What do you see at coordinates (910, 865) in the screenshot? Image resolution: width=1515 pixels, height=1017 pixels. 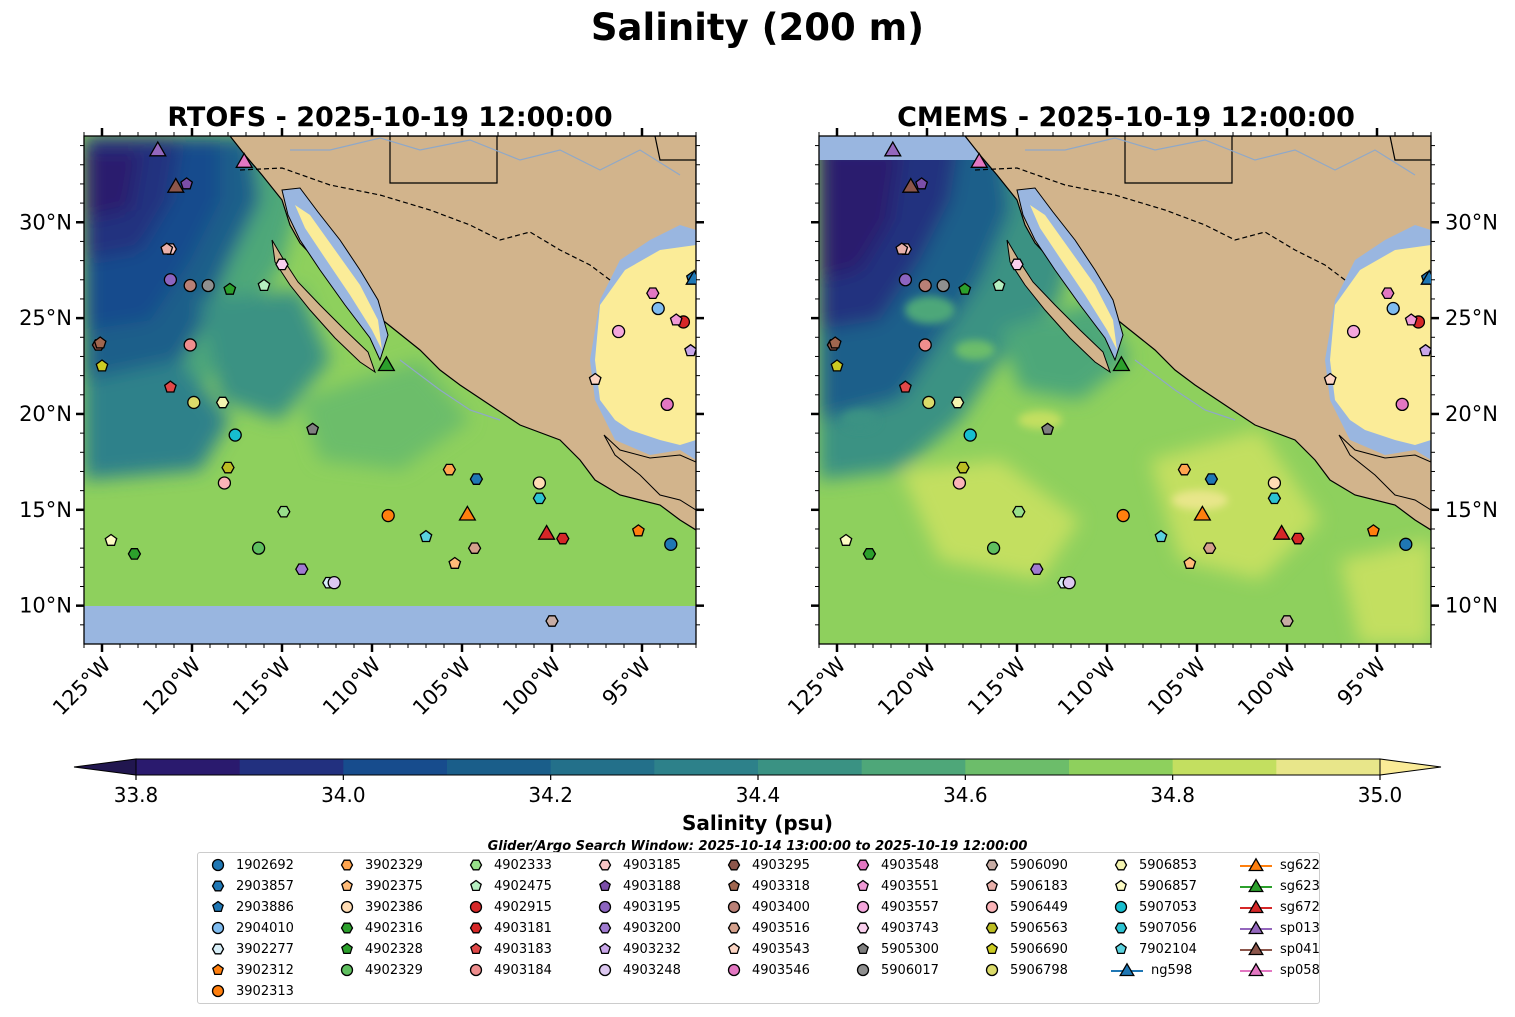 I see `legend-label: 4903548` at bounding box center [910, 865].